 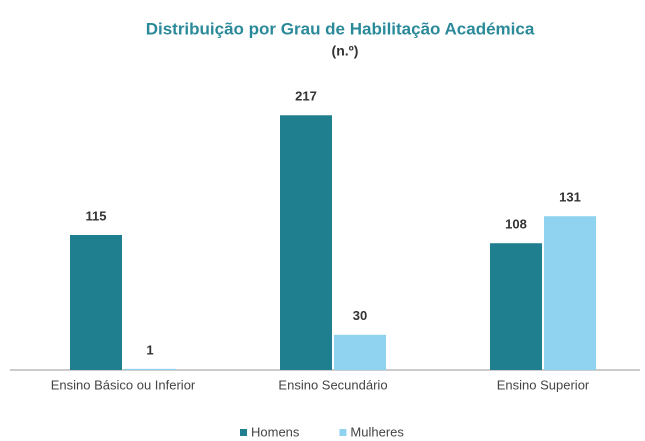 I want to click on x-tick-label: Ensino Básico ou Inferior, so click(x=123, y=384).